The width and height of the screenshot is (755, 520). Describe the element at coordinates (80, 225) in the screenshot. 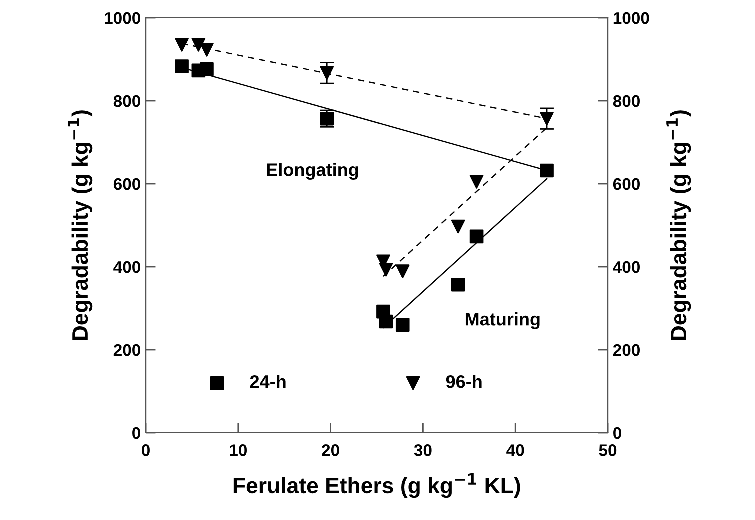

I see `y-axis-title: Degradability (g kg$^{−1}$)` at that location.